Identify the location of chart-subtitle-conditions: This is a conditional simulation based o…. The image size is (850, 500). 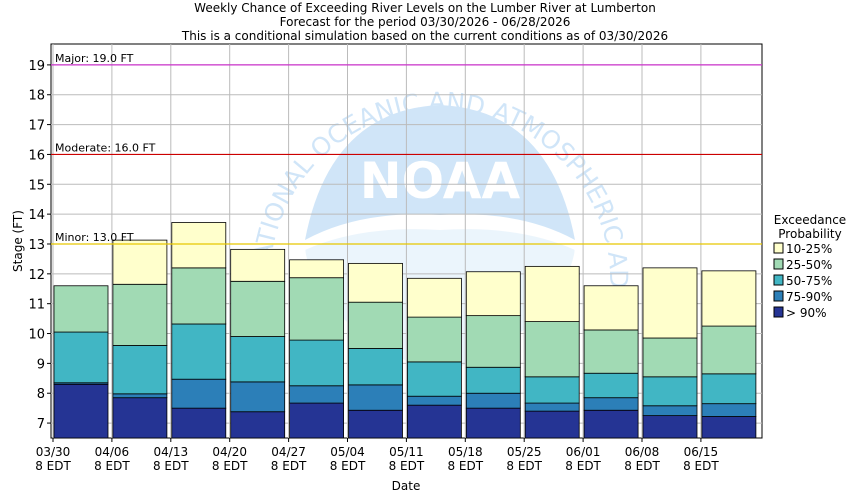
(424, 36).